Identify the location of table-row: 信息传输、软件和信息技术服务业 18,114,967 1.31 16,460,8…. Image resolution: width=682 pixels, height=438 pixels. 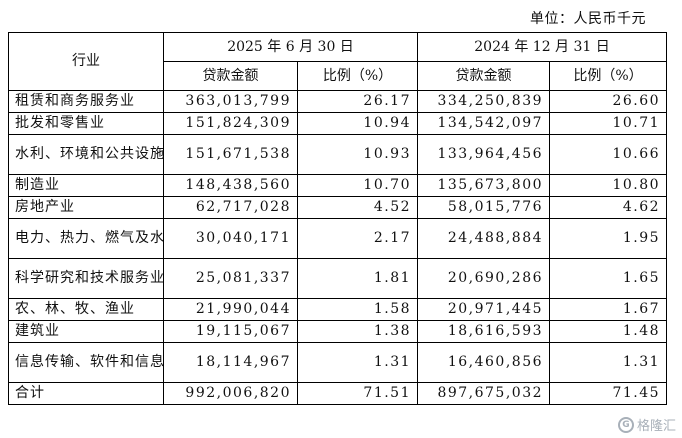
(338, 362).